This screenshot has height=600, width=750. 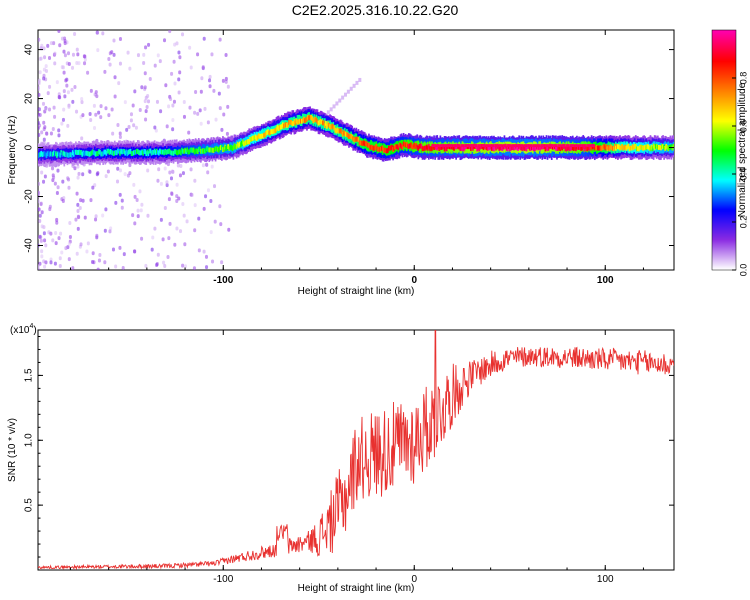 I want to click on spectrogram-x-tick-label: -100, so click(x=223, y=280).